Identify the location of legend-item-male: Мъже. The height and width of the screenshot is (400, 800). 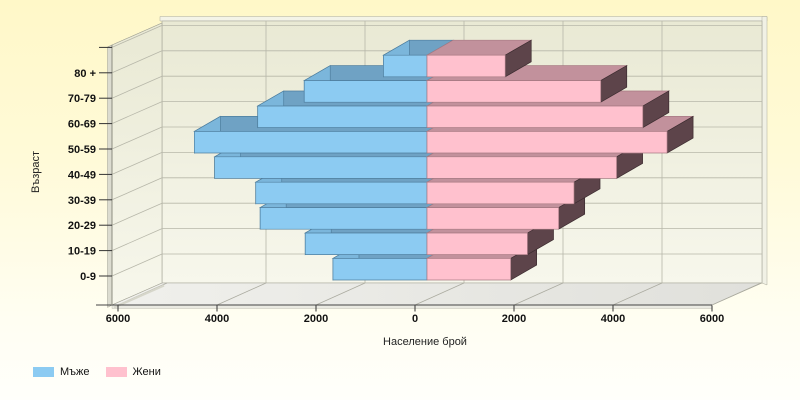
(61, 372).